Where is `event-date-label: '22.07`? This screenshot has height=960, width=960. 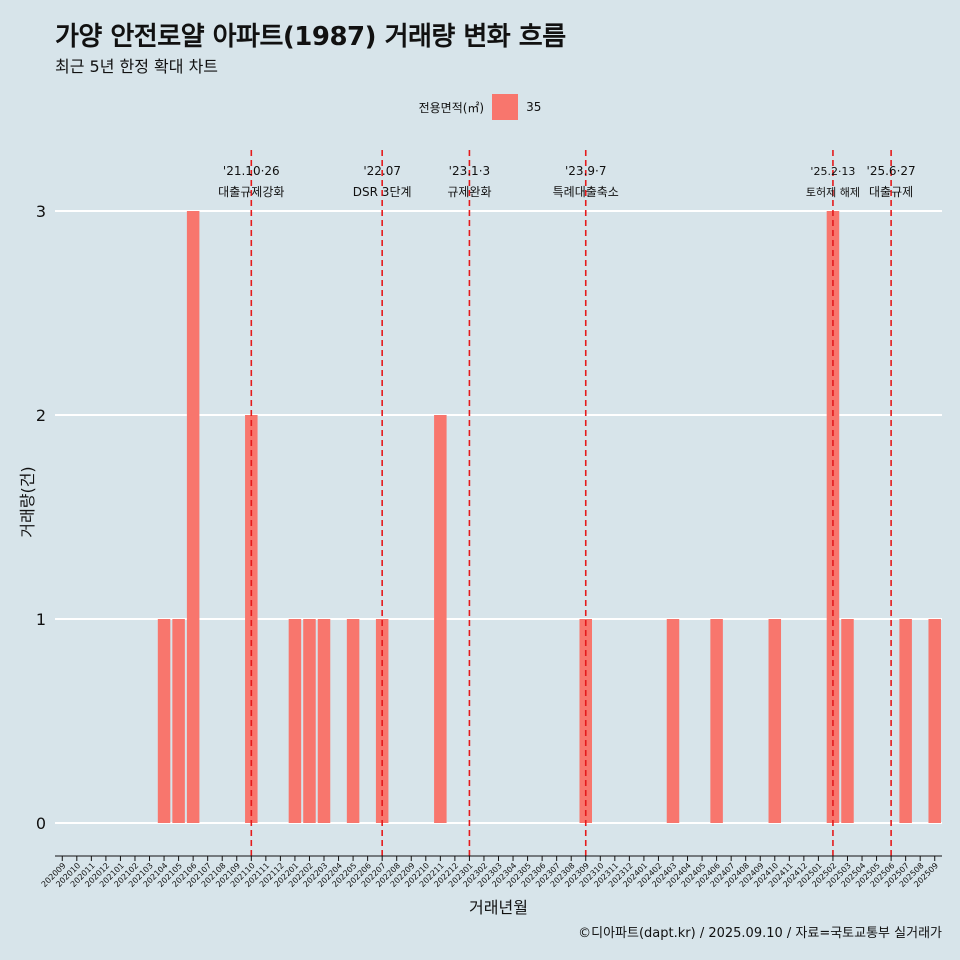
event-date-label: '22.07 is located at coordinates (382, 171).